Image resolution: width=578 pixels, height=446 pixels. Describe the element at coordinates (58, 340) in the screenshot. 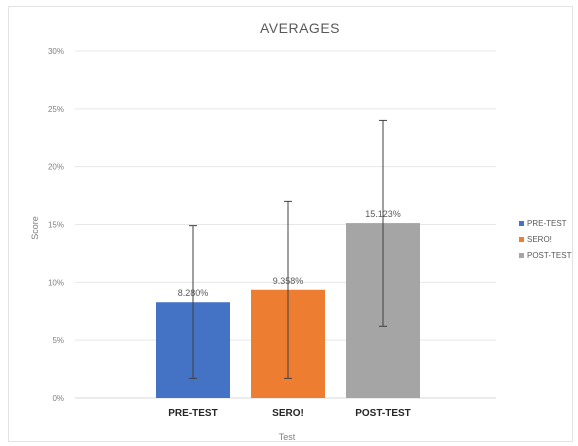

I see `y-tick-label: 5%` at that location.